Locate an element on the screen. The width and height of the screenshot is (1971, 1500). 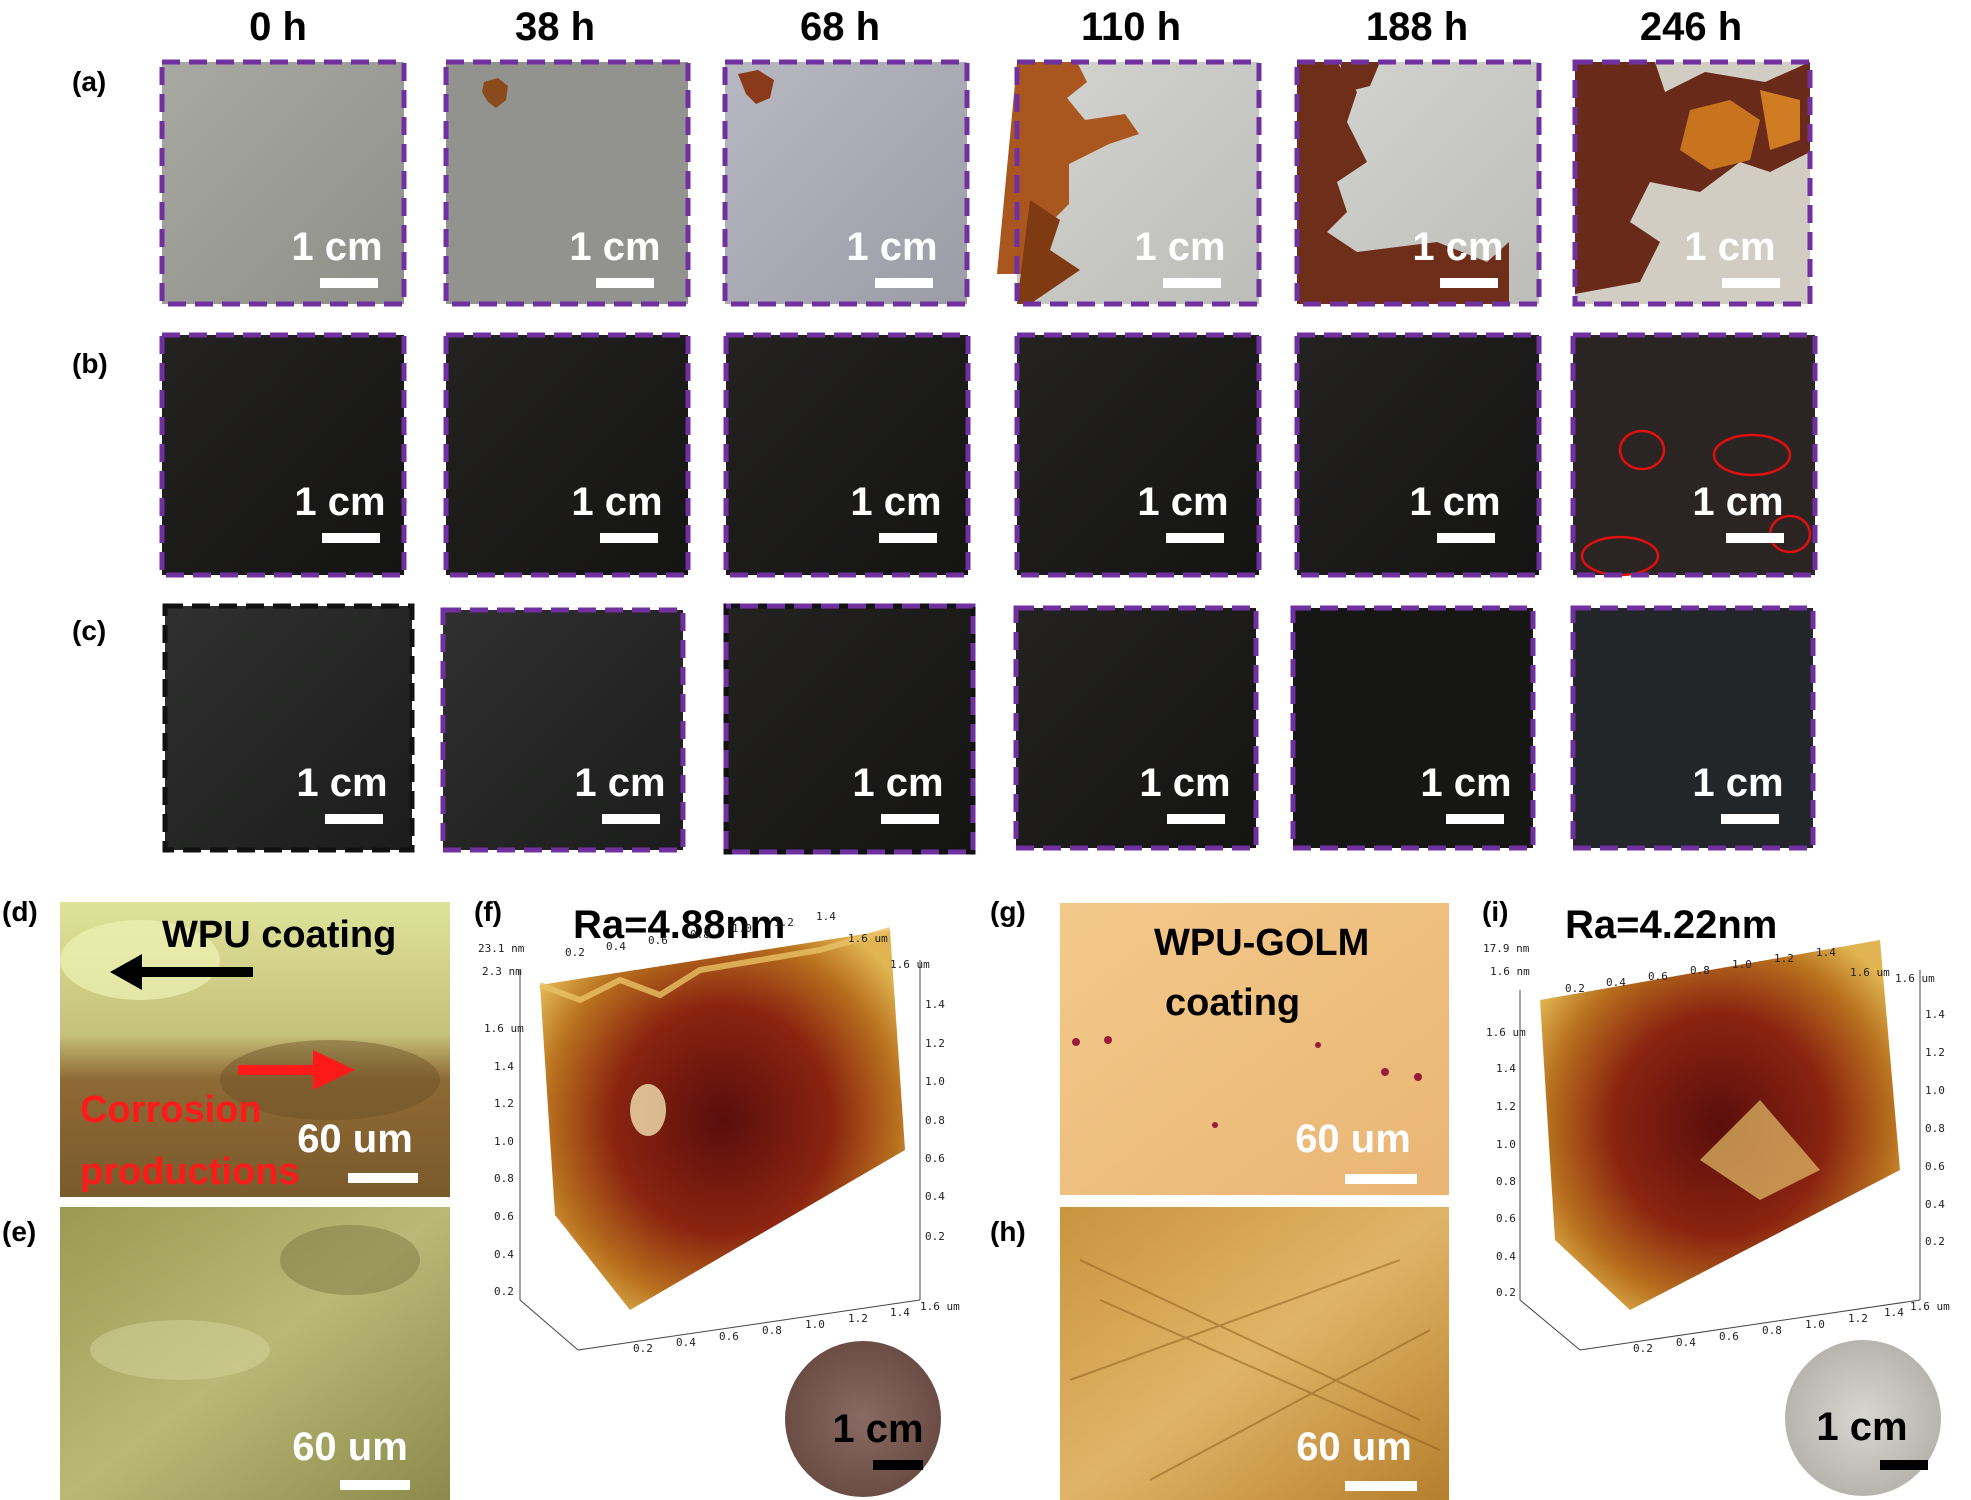
panel-label-d: (d) is located at coordinates (20, 911).